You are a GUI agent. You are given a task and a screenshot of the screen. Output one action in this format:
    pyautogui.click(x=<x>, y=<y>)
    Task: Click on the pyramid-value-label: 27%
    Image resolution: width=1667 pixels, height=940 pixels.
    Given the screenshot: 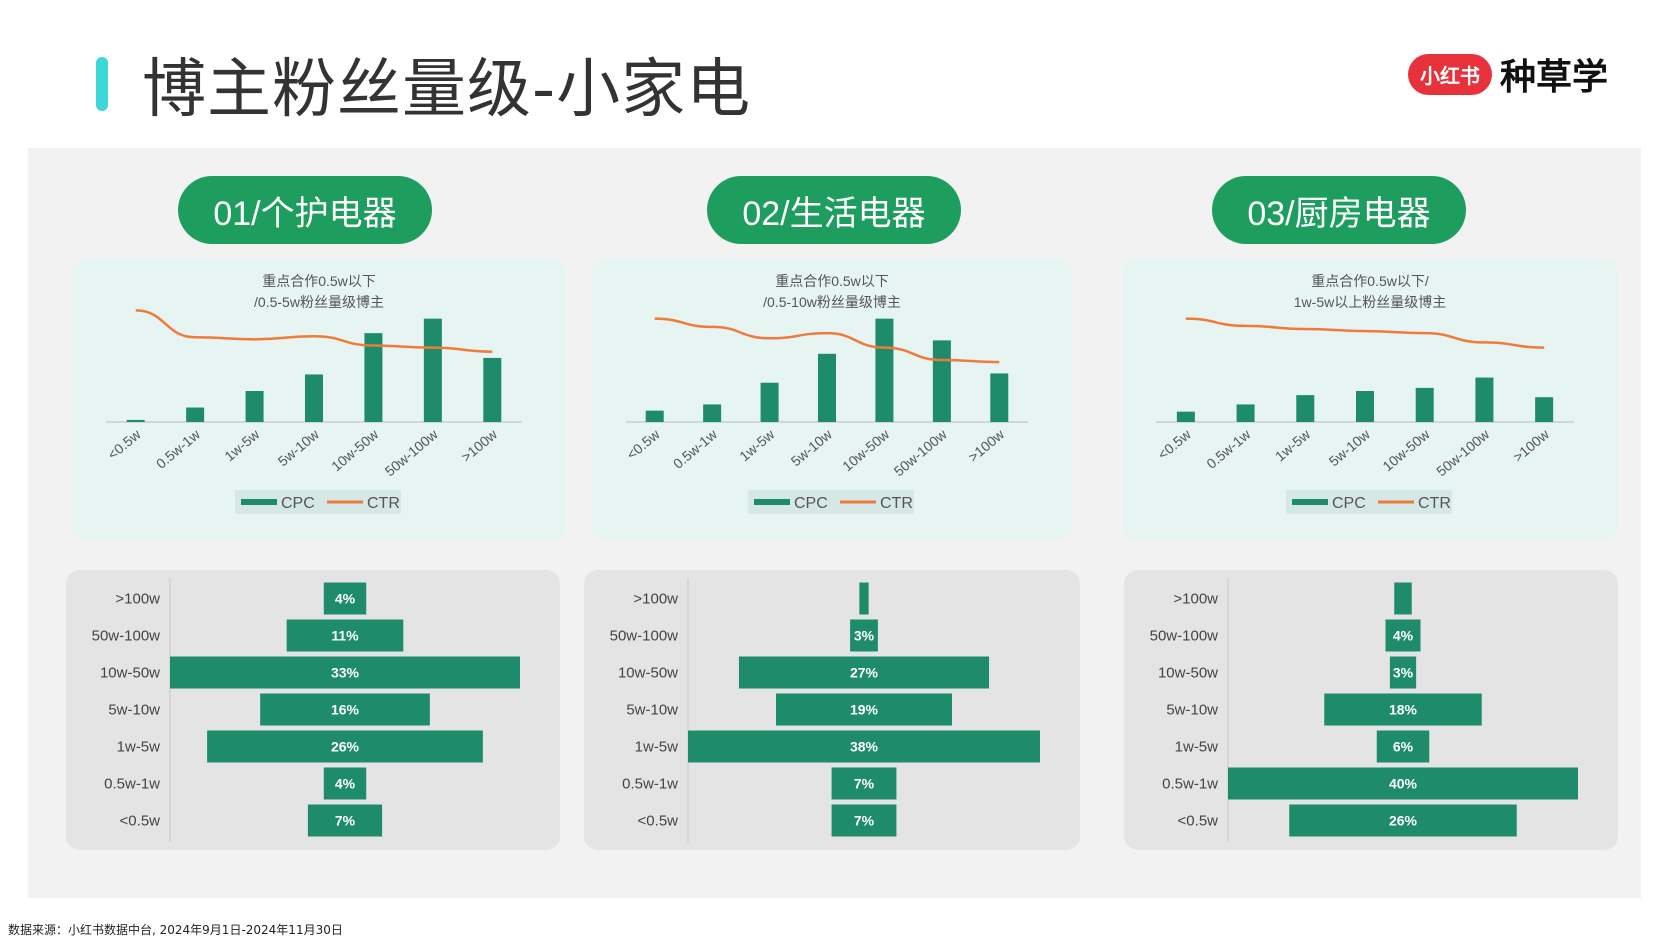 What is the action you would take?
    pyautogui.click(x=864, y=673)
    